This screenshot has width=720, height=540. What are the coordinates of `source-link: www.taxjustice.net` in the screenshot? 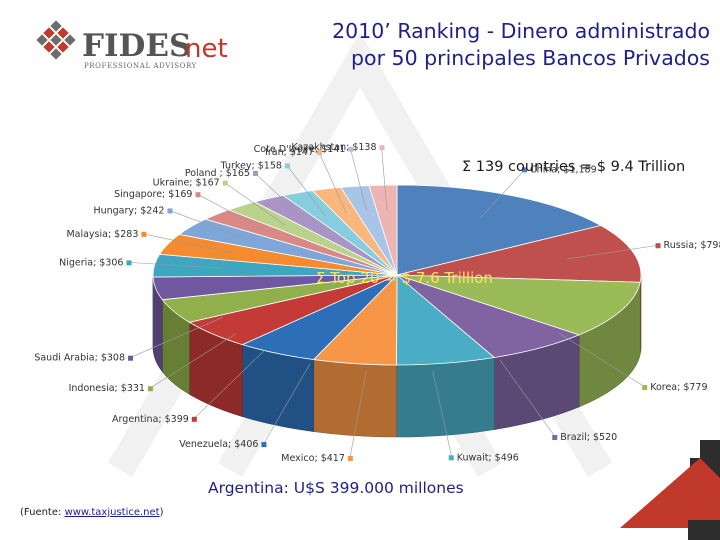 It's located at (112, 512).